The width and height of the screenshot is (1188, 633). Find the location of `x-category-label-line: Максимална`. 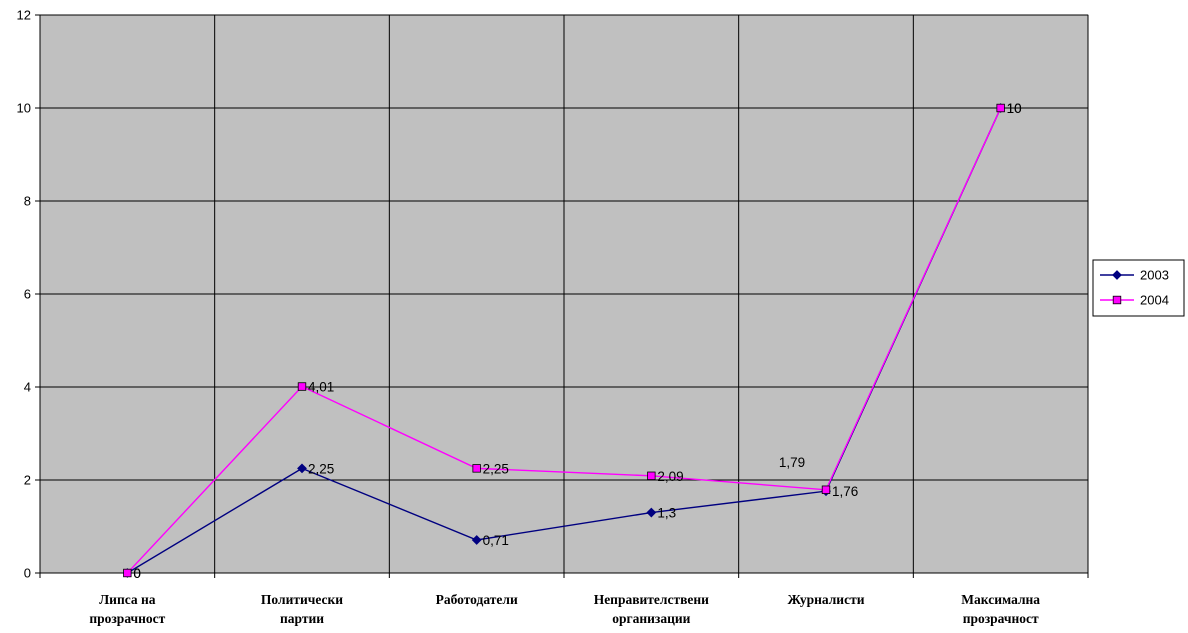

x-category-label-line: Максимална is located at coordinates (1000, 599).